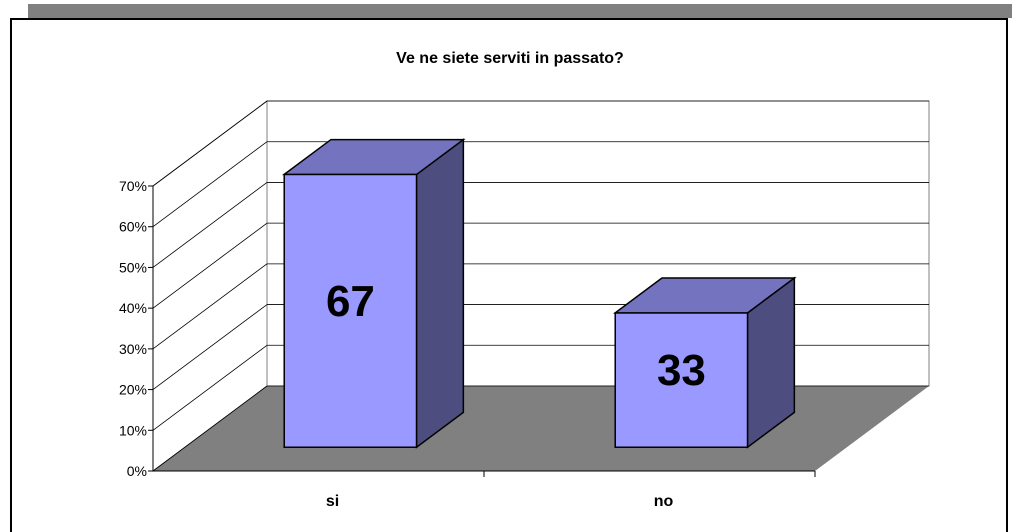  I want to click on y-tick-label: 0%, so click(137, 471).